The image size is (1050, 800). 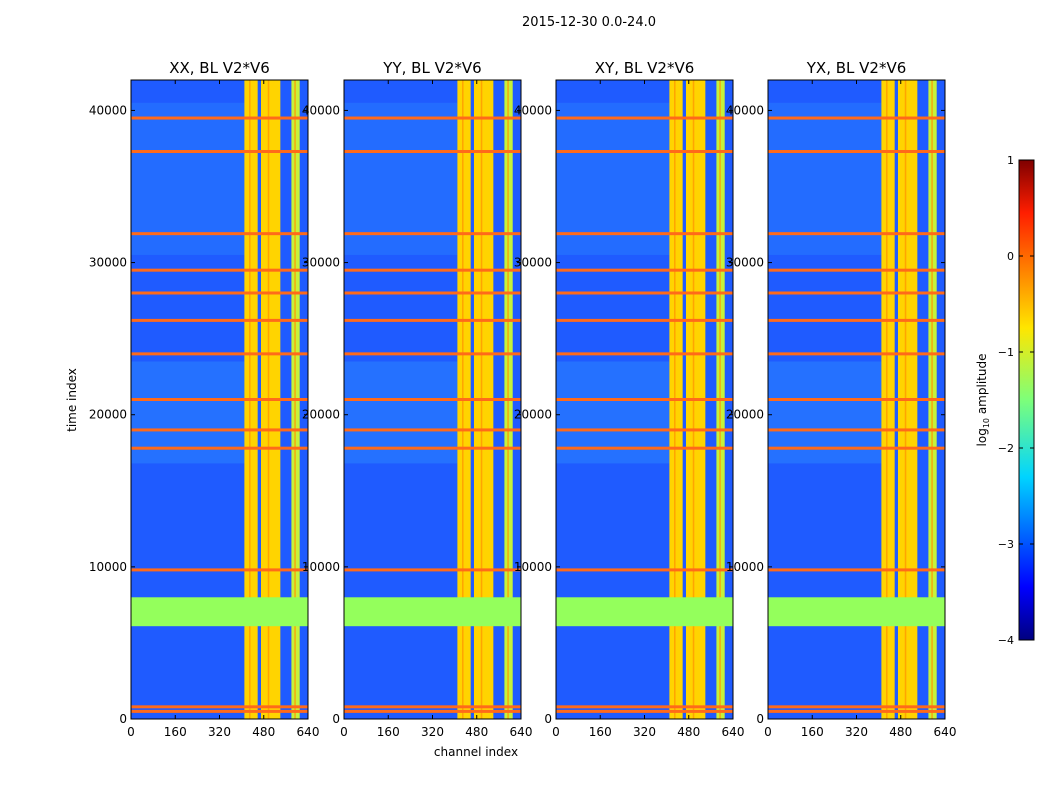 What do you see at coordinates (1006, 544) in the screenshot?
I see `colorbar-tick-label: −3` at bounding box center [1006, 544].